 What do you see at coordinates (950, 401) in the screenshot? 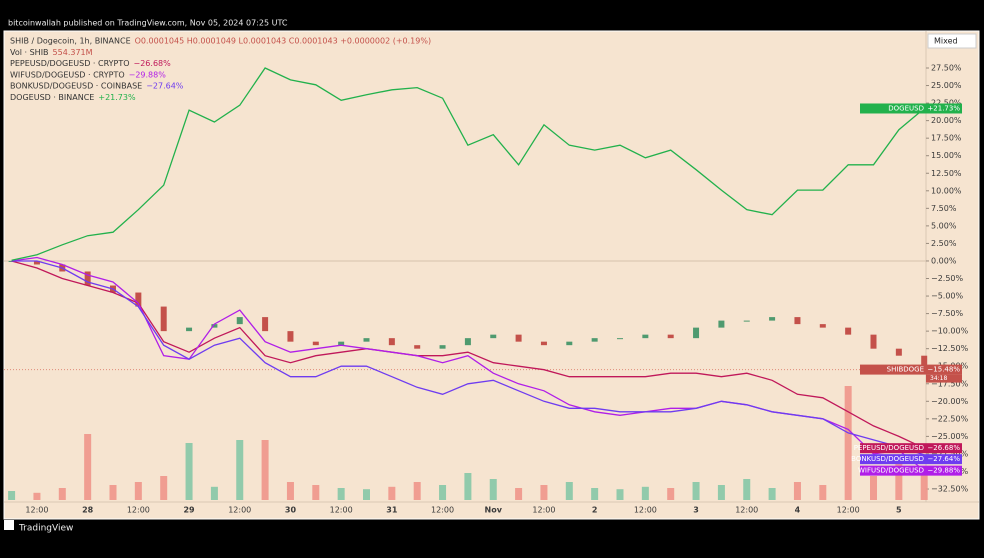
I see `y-tick-label: −20.00%` at bounding box center [950, 401].